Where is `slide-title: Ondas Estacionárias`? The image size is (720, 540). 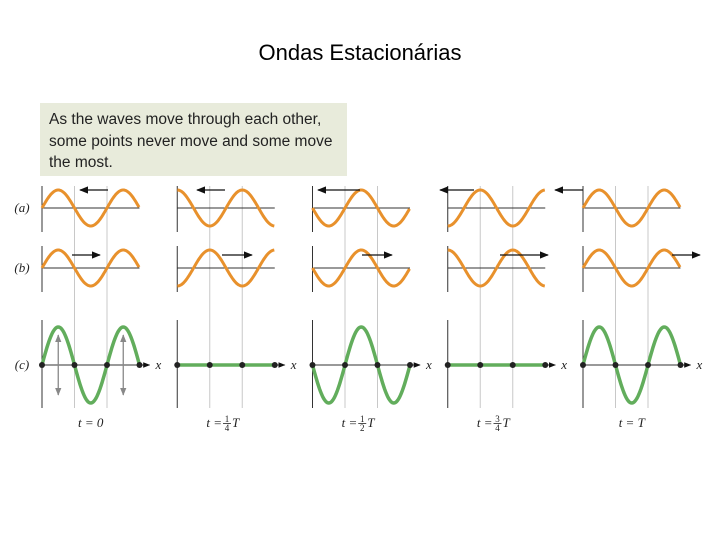
slide-title: Ondas Estacionárias is located at coordinates (360, 52).